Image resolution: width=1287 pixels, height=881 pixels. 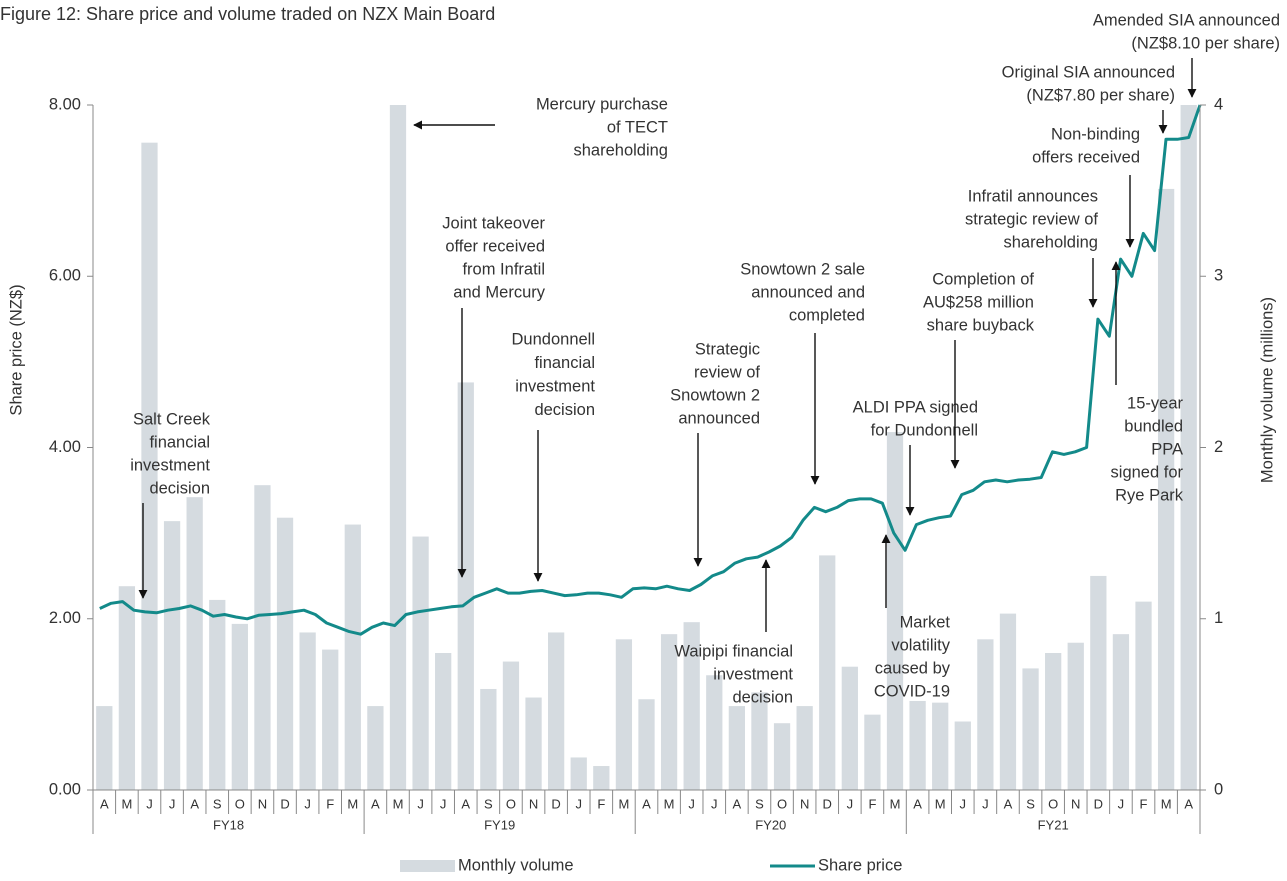 What do you see at coordinates (827, 315) in the screenshot?
I see `annotation-text: completed` at bounding box center [827, 315].